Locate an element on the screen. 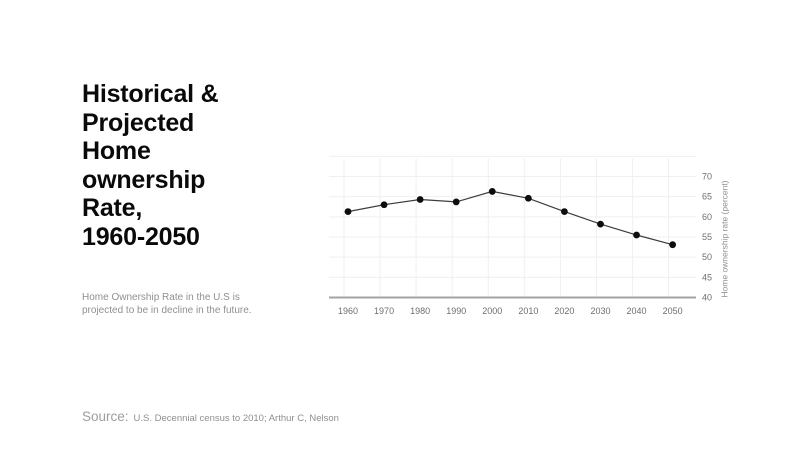 The height and width of the screenshot is (450, 800). data-point-2030 is located at coordinates (600, 224).